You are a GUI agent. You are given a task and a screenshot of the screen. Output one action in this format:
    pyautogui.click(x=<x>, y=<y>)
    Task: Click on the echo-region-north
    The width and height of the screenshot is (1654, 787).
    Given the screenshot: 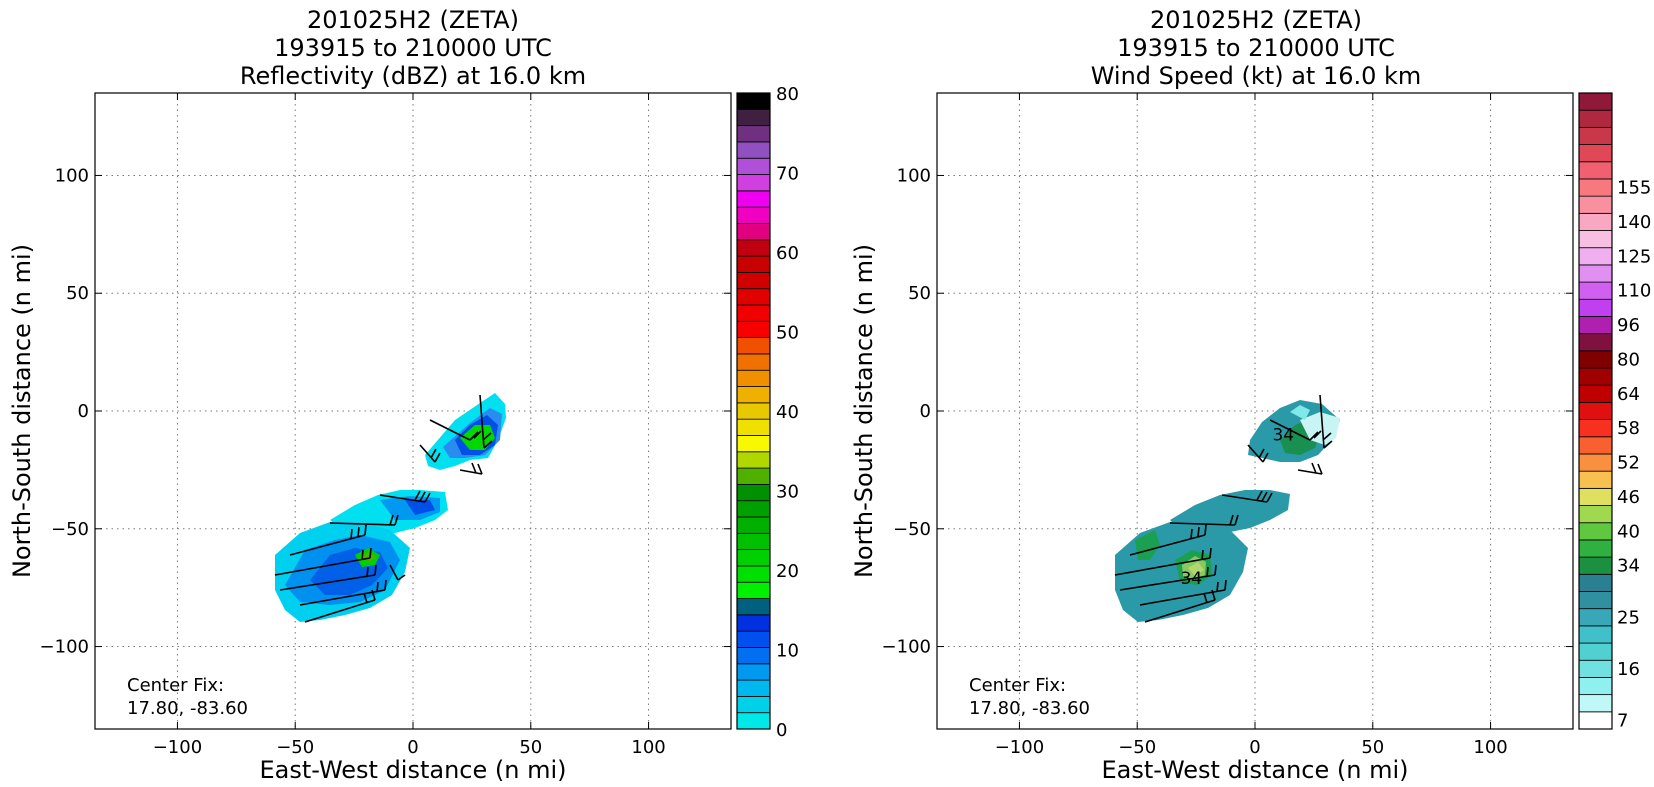 What is the action you would take?
    pyautogui.click(x=1294, y=431)
    